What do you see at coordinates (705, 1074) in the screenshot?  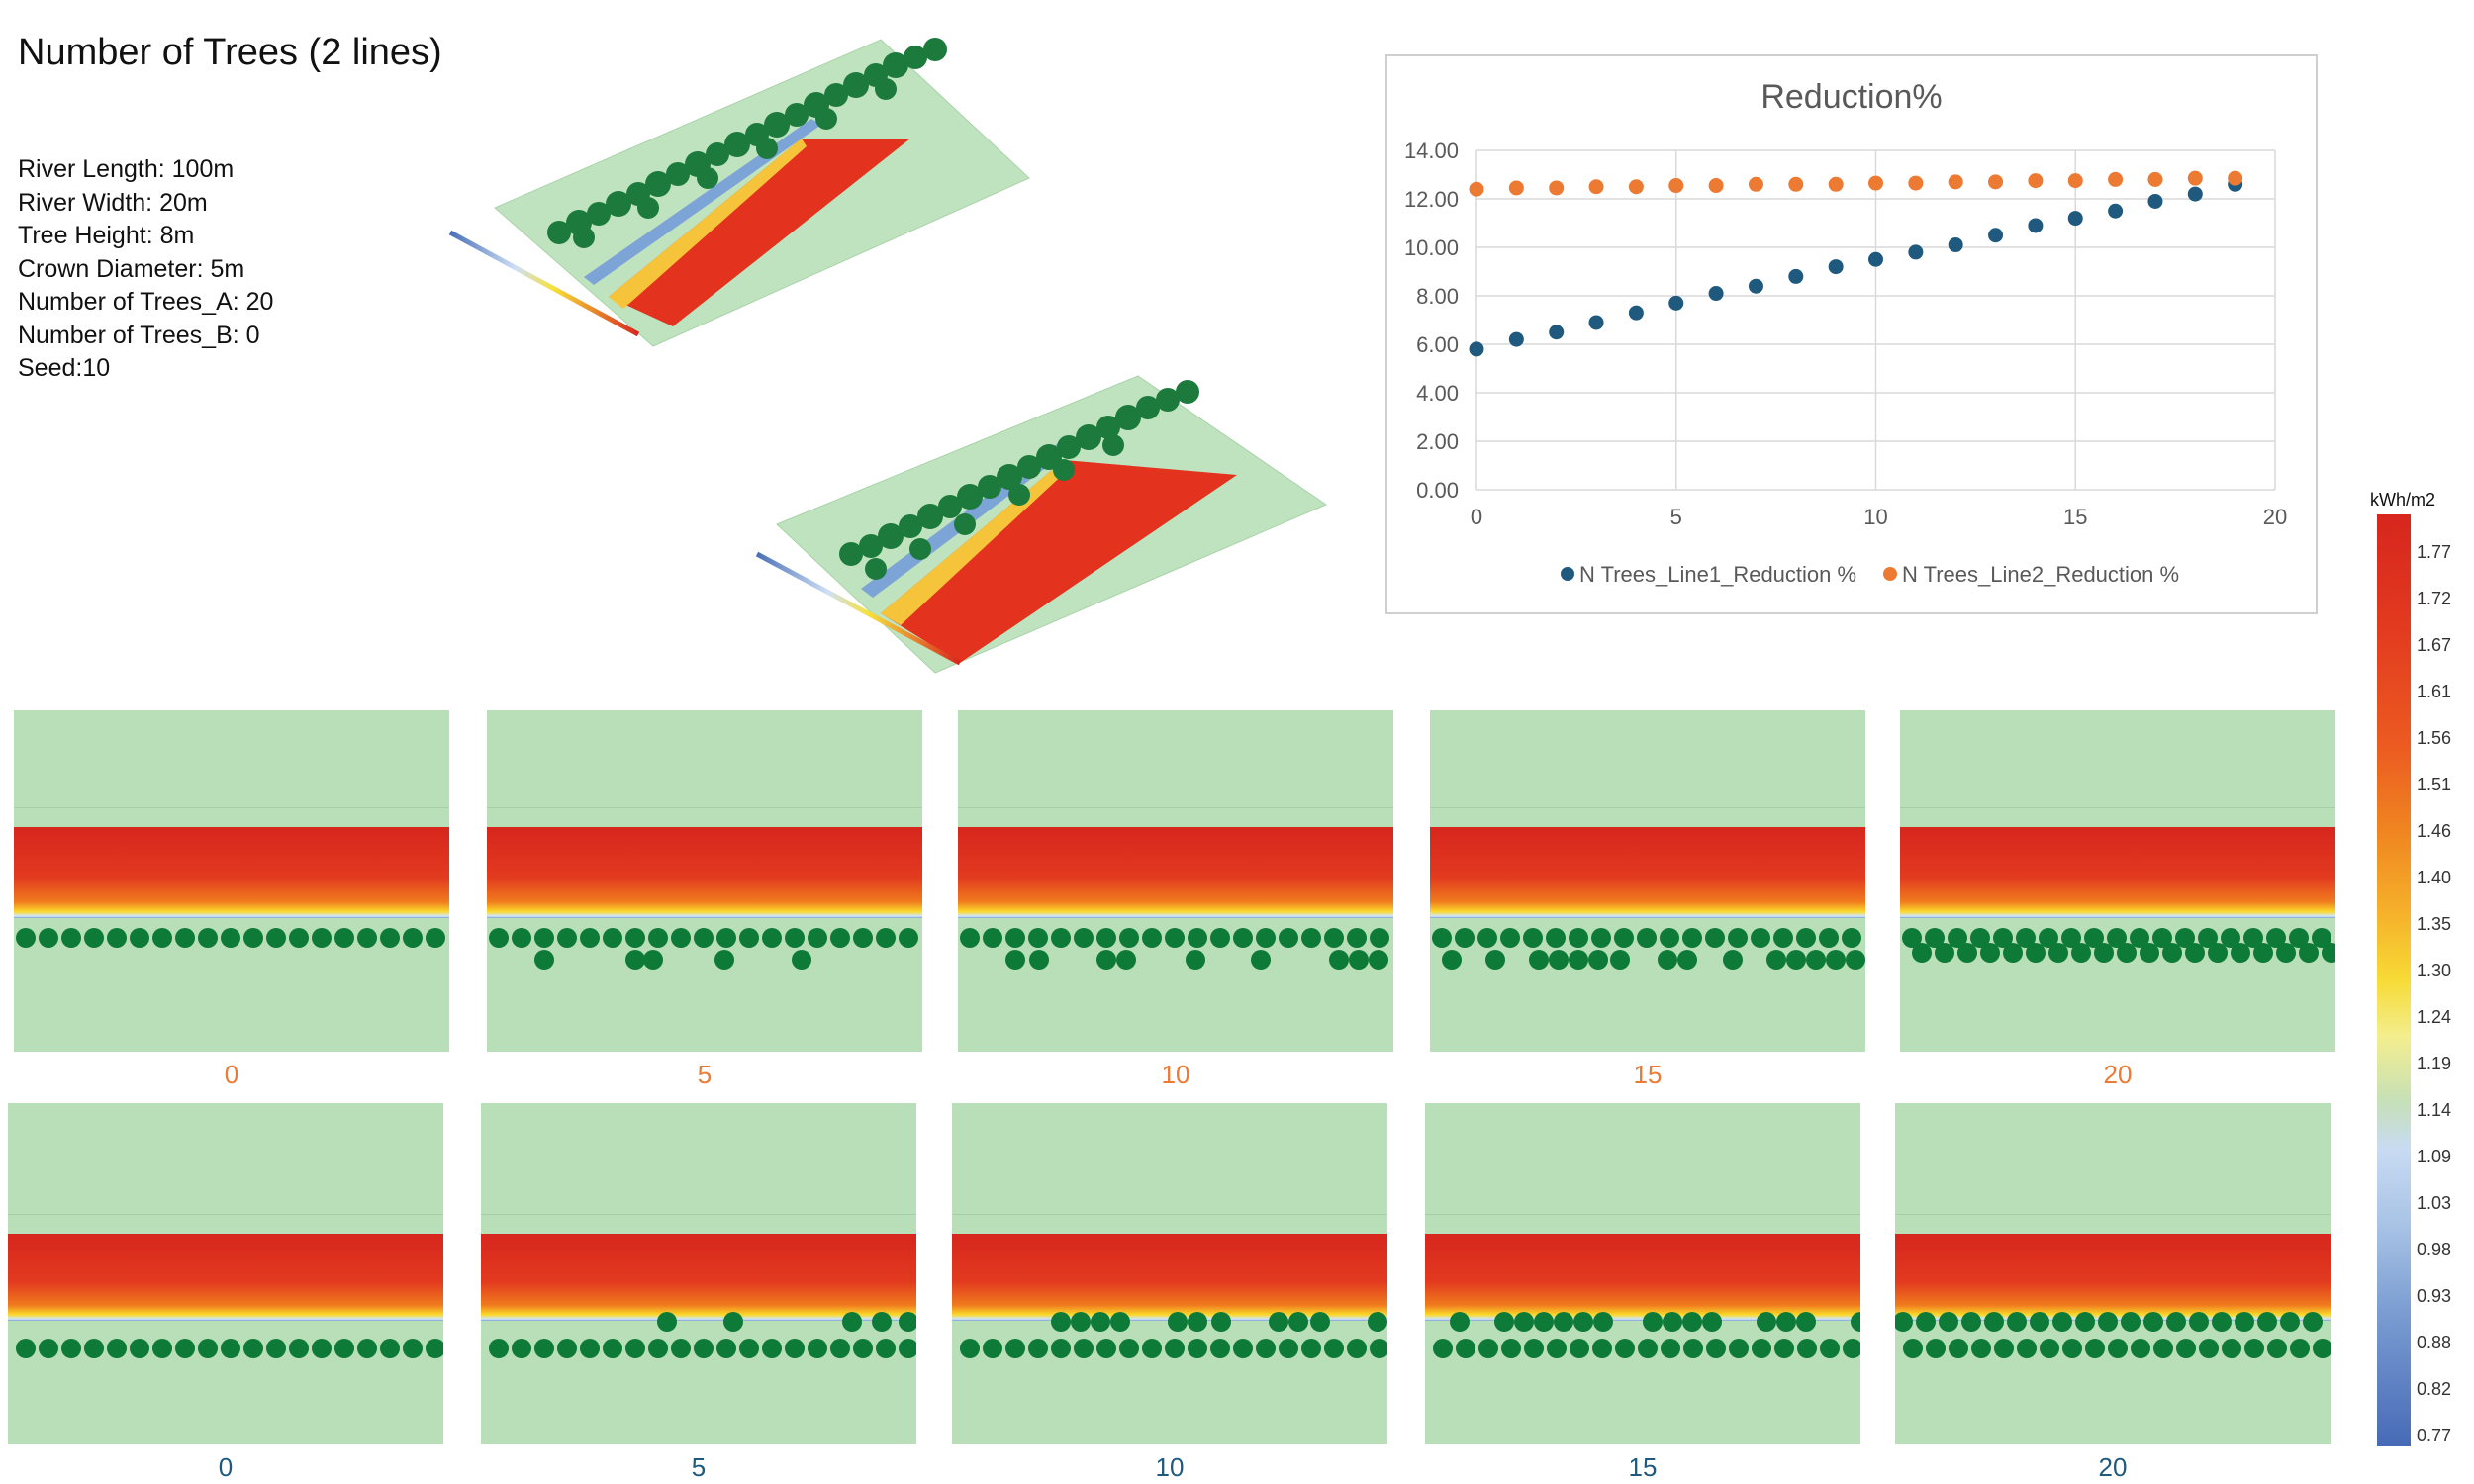 I see `top-row-label: 5` at bounding box center [705, 1074].